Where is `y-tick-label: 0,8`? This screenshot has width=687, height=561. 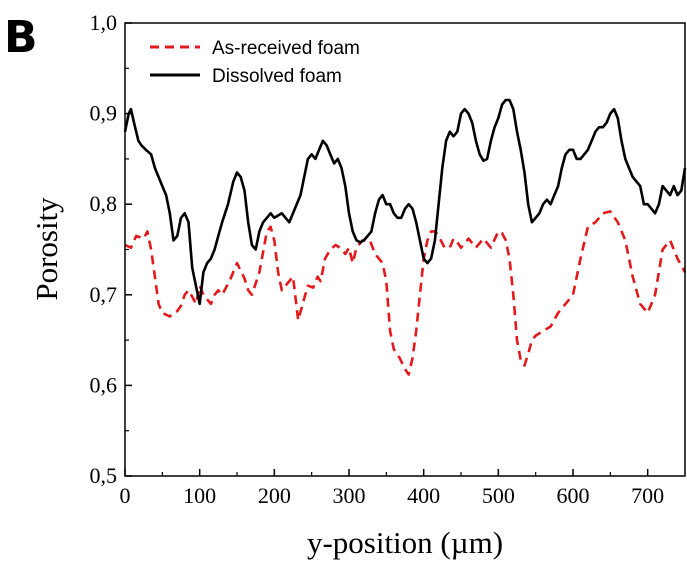 y-tick-label: 0,8 is located at coordinates (104, 203).